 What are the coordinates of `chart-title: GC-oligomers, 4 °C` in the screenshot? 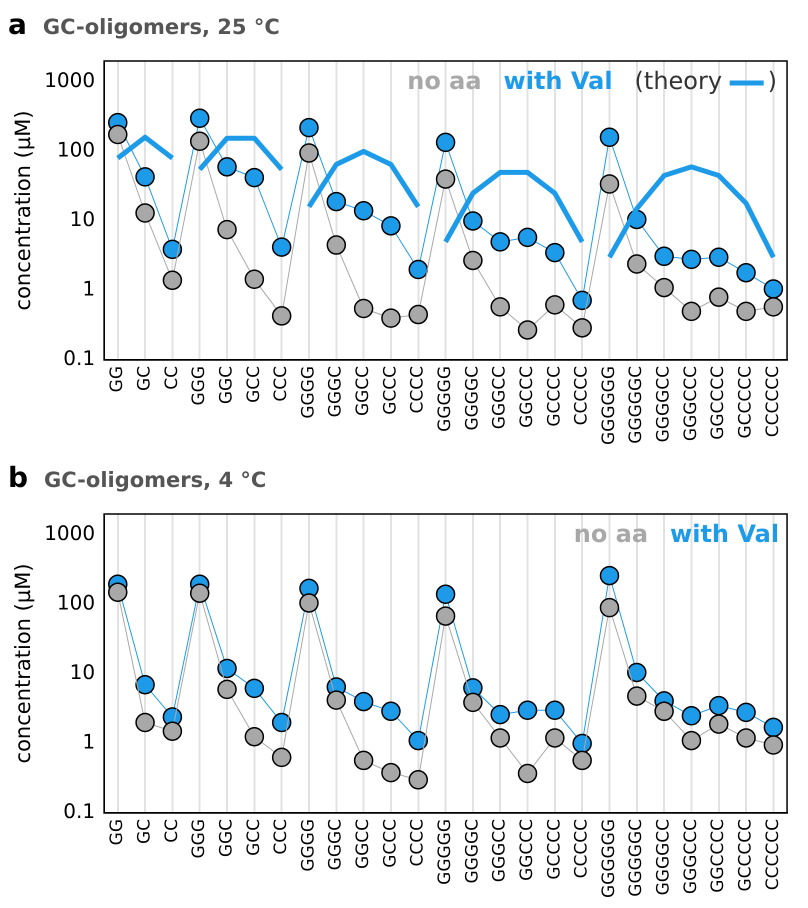 It's located at (155, 480).